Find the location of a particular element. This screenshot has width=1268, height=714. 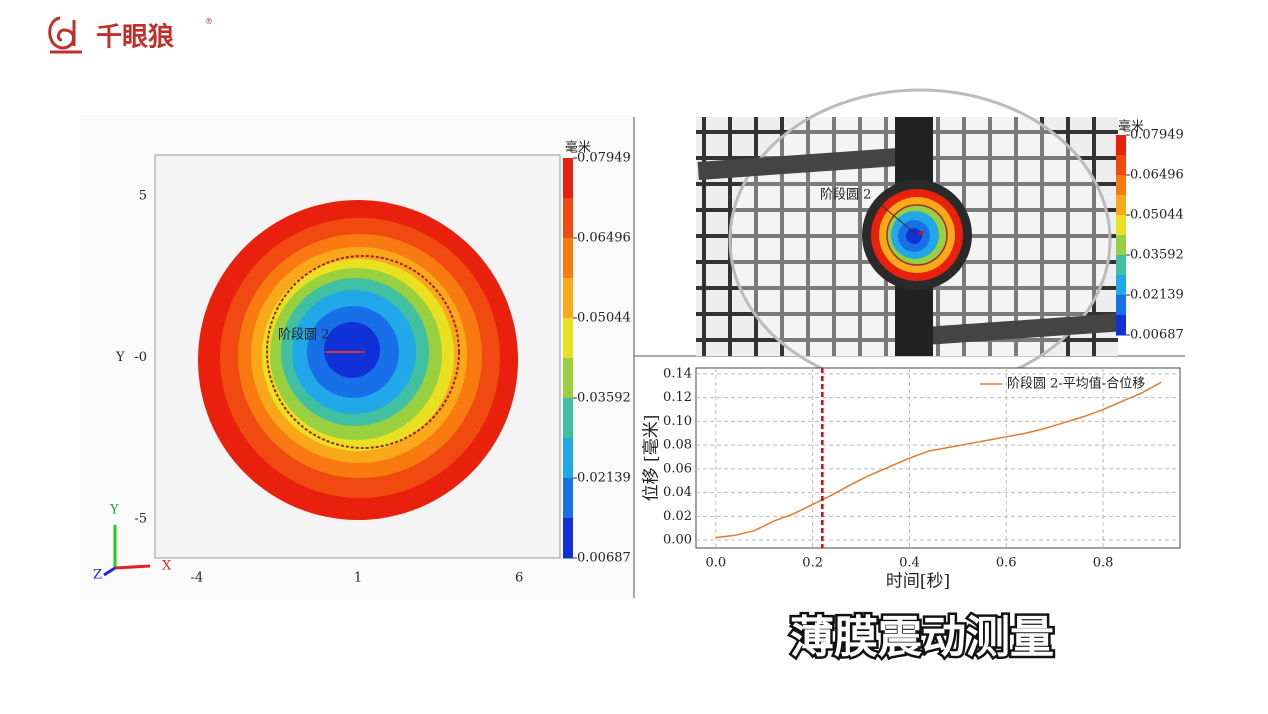

plot-area is located at coordinates (938, 458).